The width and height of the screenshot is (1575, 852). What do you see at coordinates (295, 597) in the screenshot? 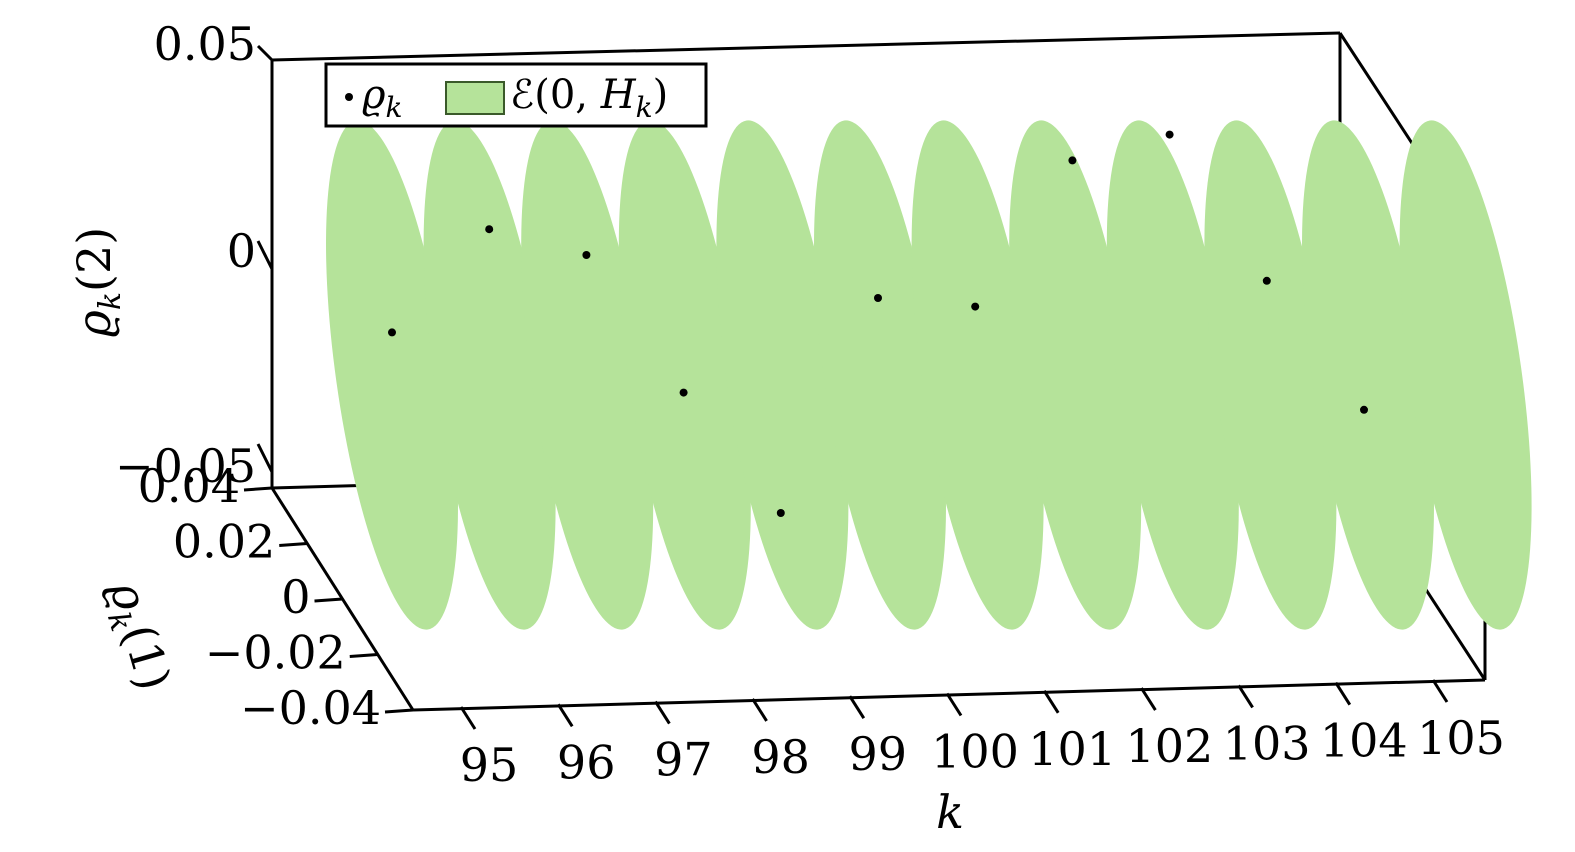
I see `y-tick-label-2: 0` at bounding box center [295, 597].